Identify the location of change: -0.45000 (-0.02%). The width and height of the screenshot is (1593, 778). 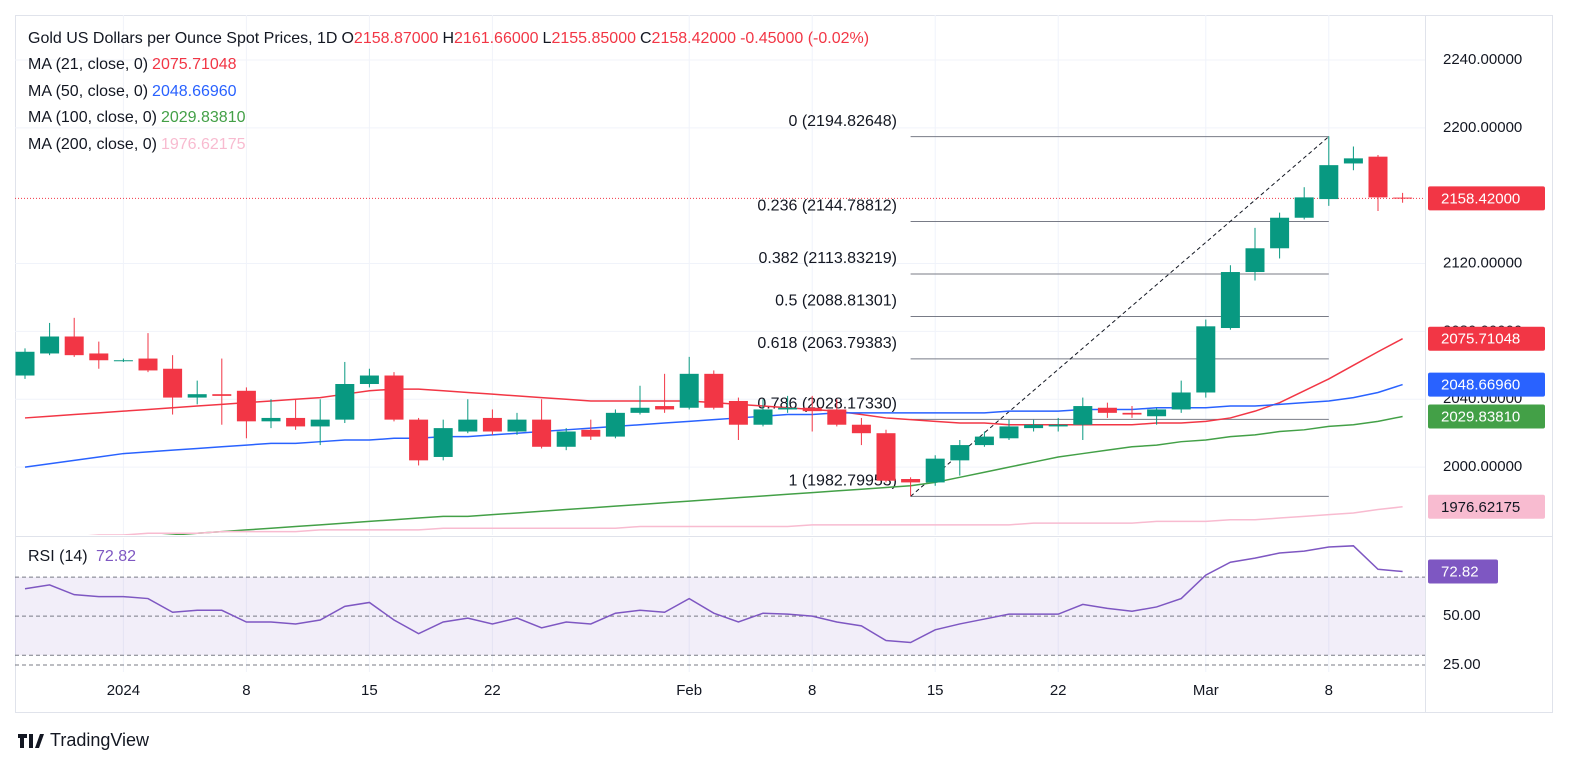
(805, 38).